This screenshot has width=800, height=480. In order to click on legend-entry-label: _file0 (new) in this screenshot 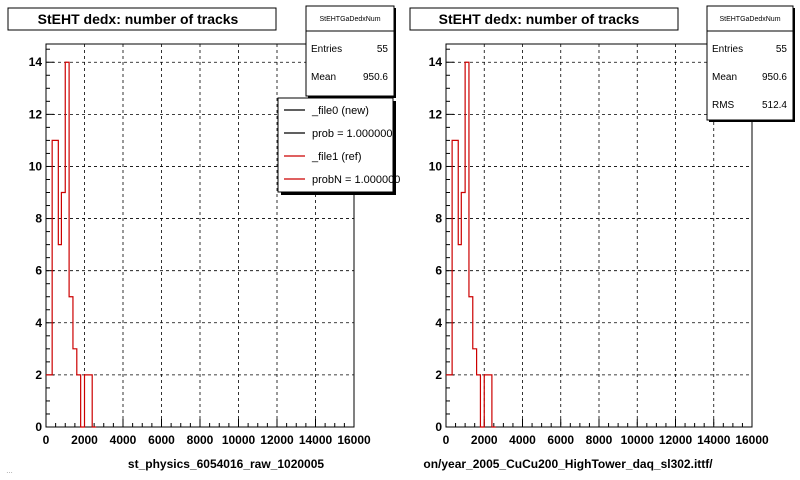, I will do `click(340, 111)`.